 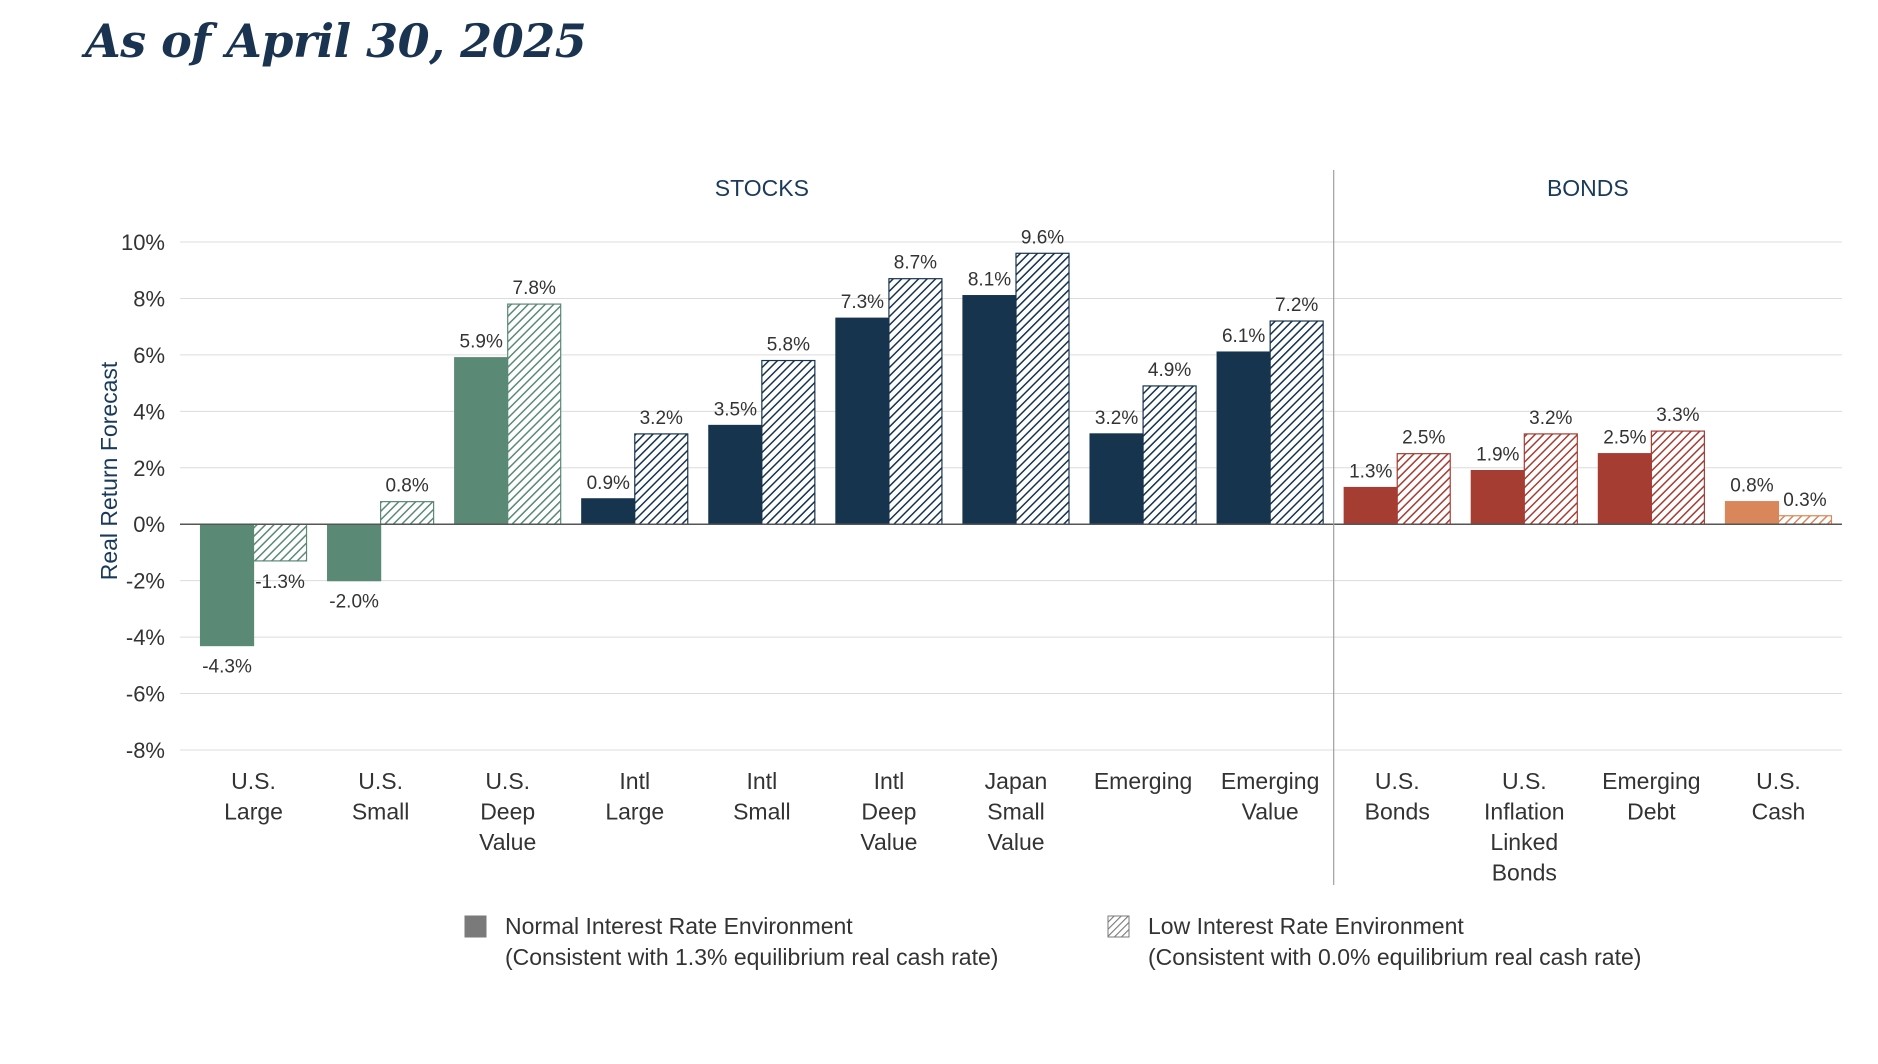 What do you see at coordinates (679, 926) in the screenshot?
I see `legend-label: Normal Interest Rate Environment` at bounding box center [679, 926].